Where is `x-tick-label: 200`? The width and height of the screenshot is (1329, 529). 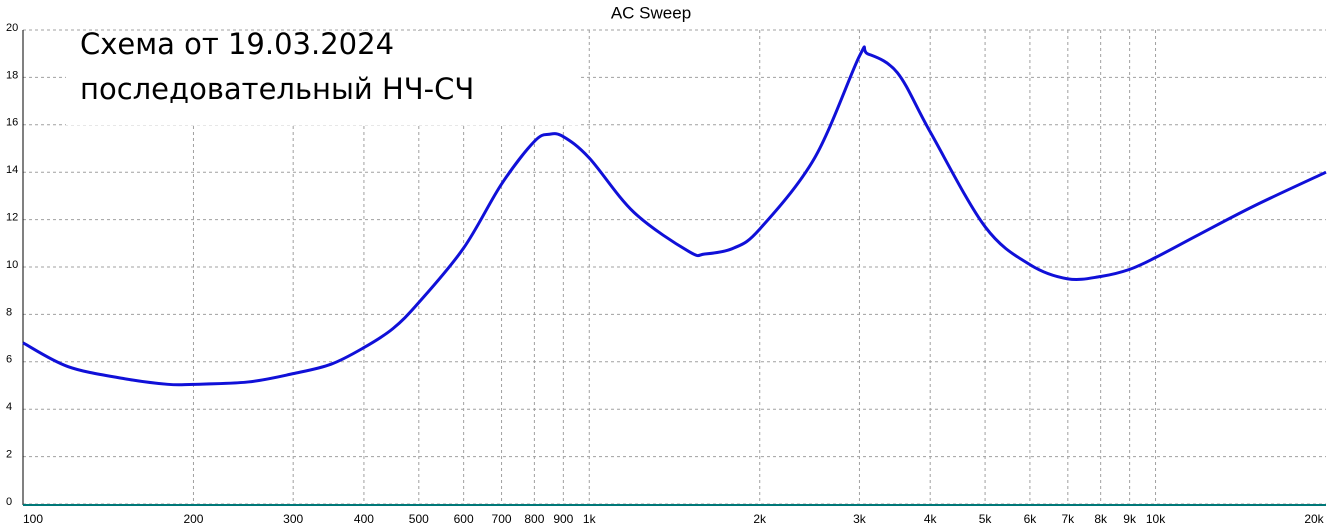 x-tick-label: 200 is located at coordinates (193, 519).